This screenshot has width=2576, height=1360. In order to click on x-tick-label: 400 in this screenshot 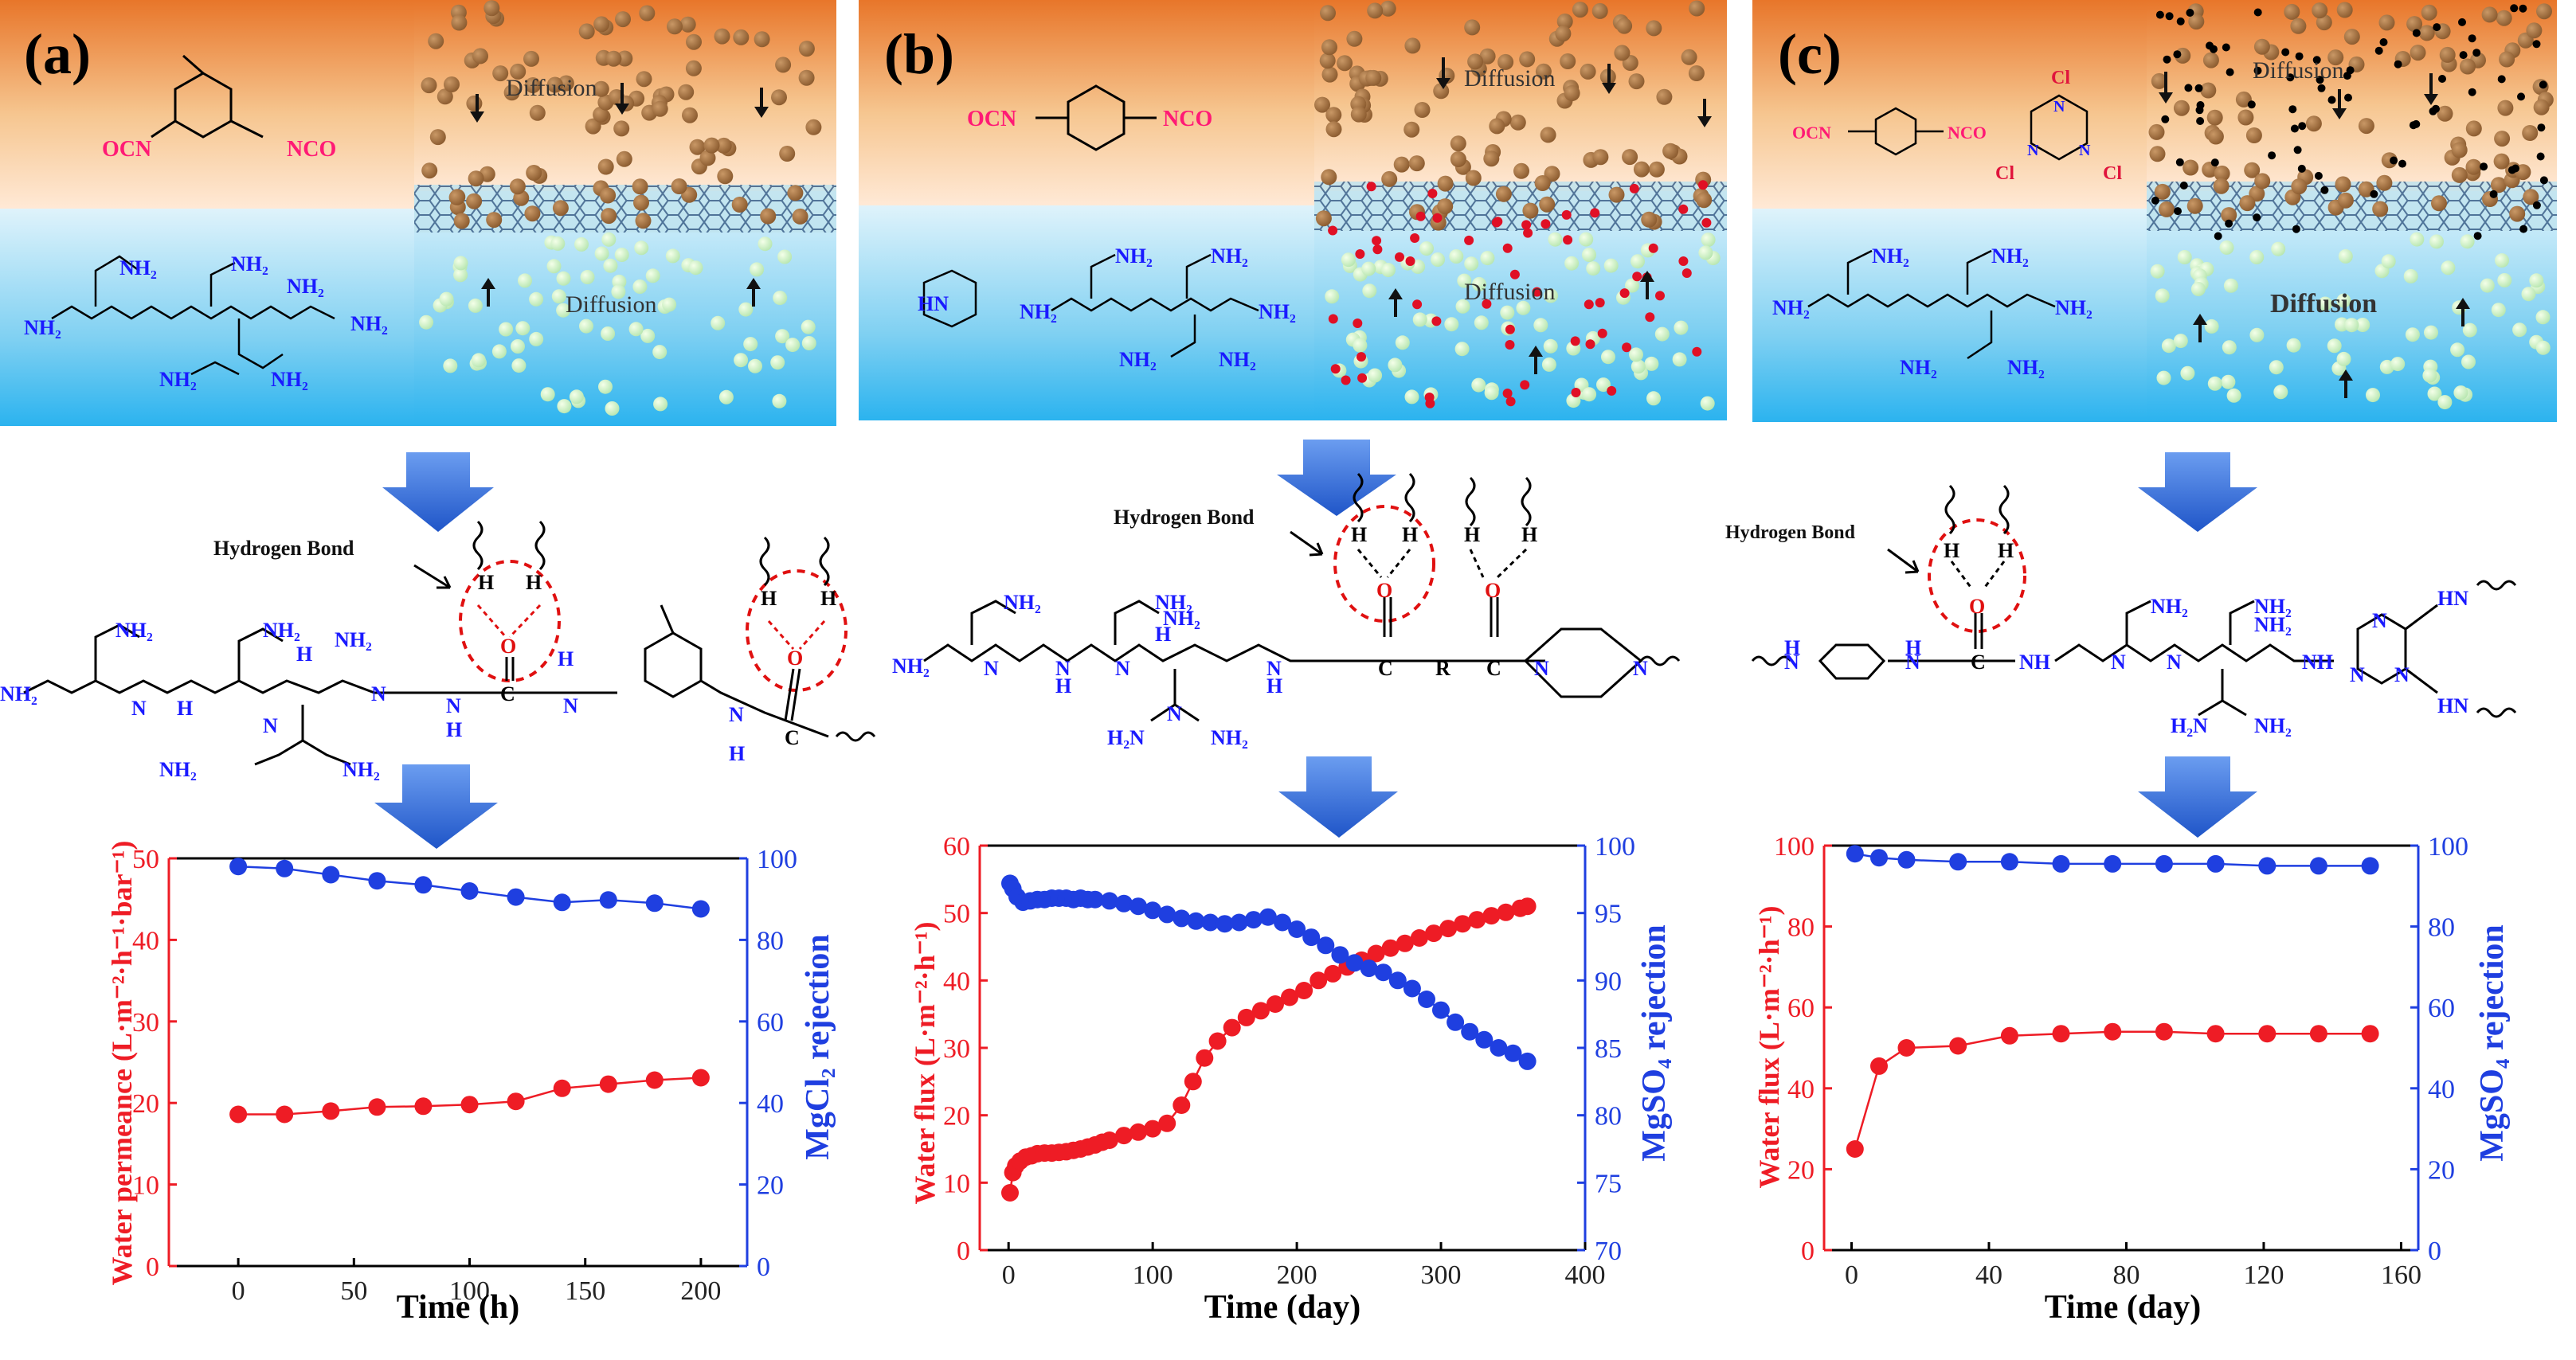, I will do `click(1585, 1275)`.